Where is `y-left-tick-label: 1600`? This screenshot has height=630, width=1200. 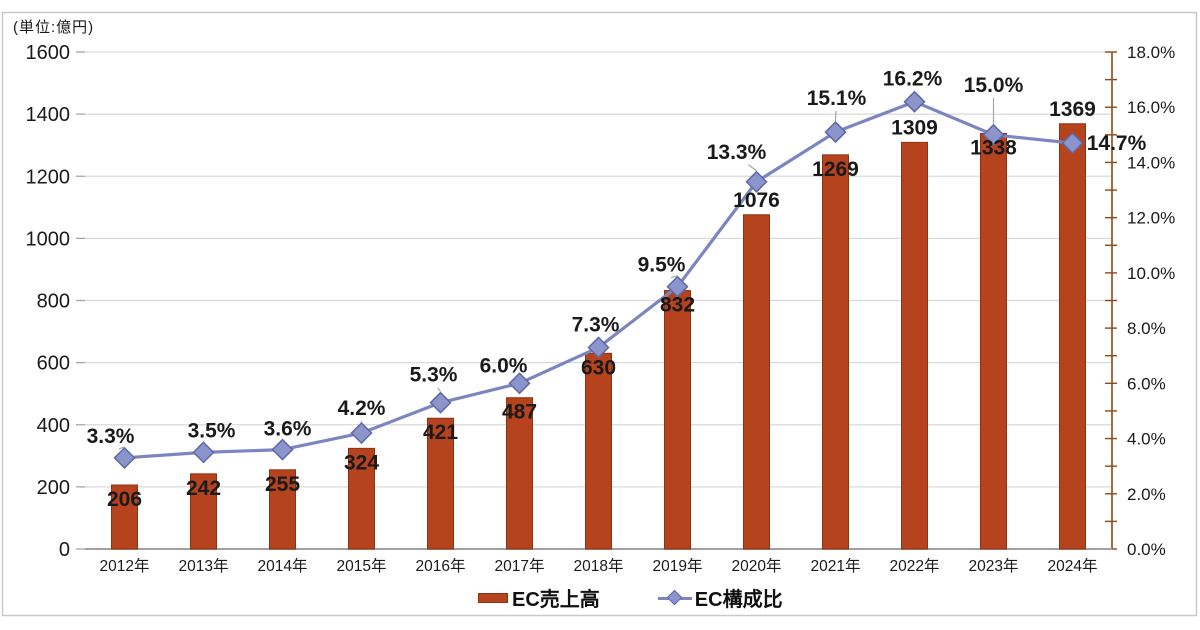
y-left-tick-label: 1600 is located at coordinates (48, 53).